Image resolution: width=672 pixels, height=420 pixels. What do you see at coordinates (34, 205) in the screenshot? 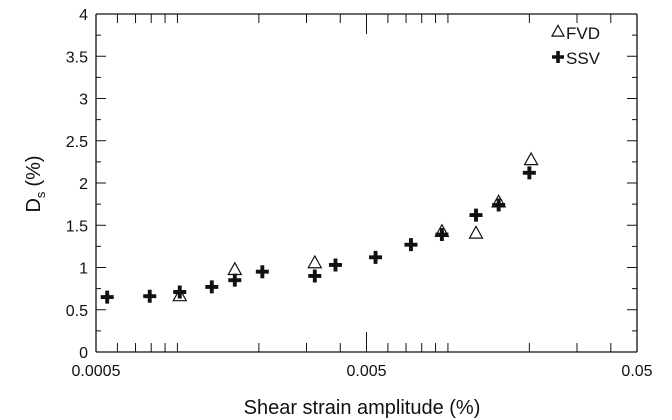
I see `y-axis-label-main: D` at bounding box center [34, 205].